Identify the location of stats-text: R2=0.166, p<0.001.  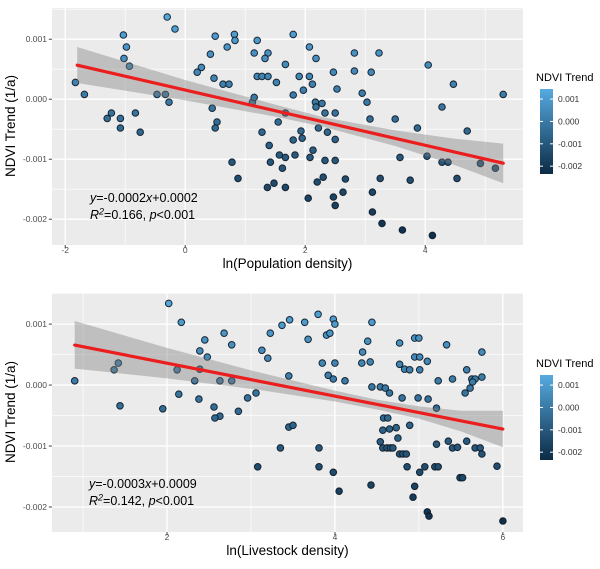
(142, 215).